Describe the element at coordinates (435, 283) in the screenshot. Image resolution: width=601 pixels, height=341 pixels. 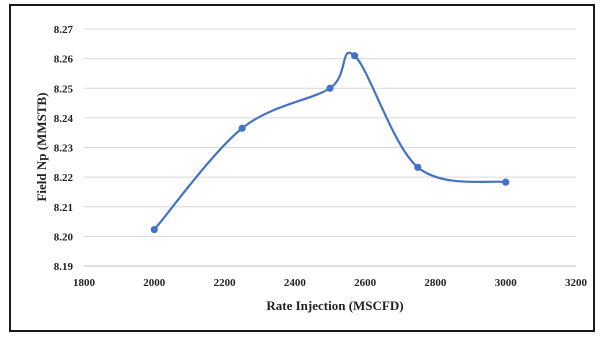
I see `x-tick-label: 2800` at that location.